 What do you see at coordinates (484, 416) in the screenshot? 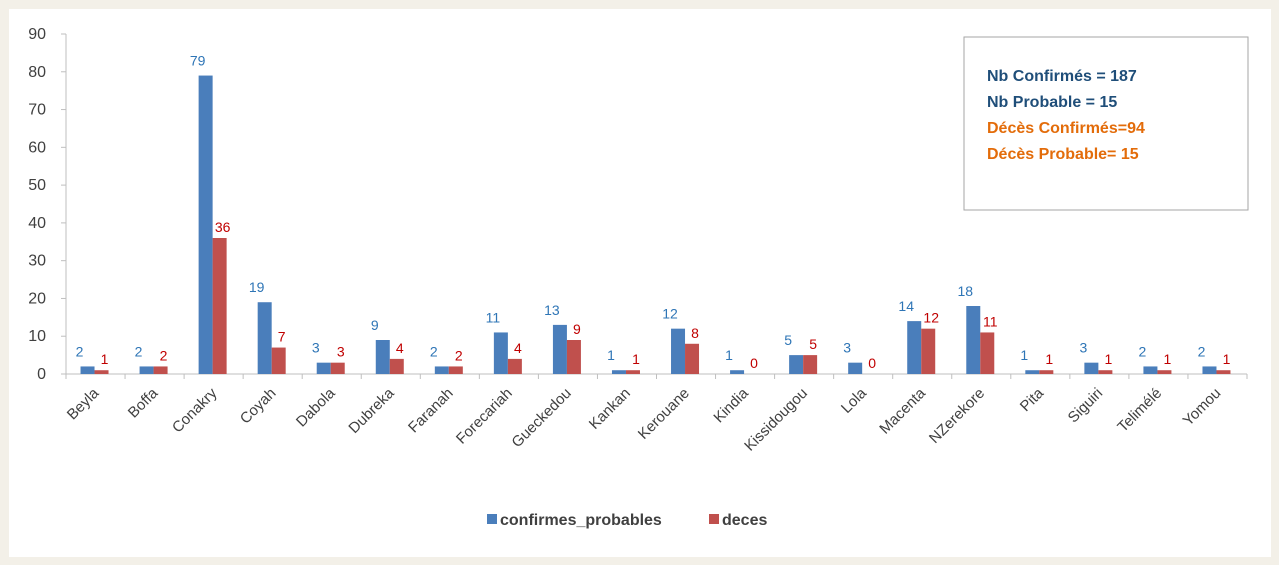
I see `category-label: Forecariah` at bounding box center [484, 416].